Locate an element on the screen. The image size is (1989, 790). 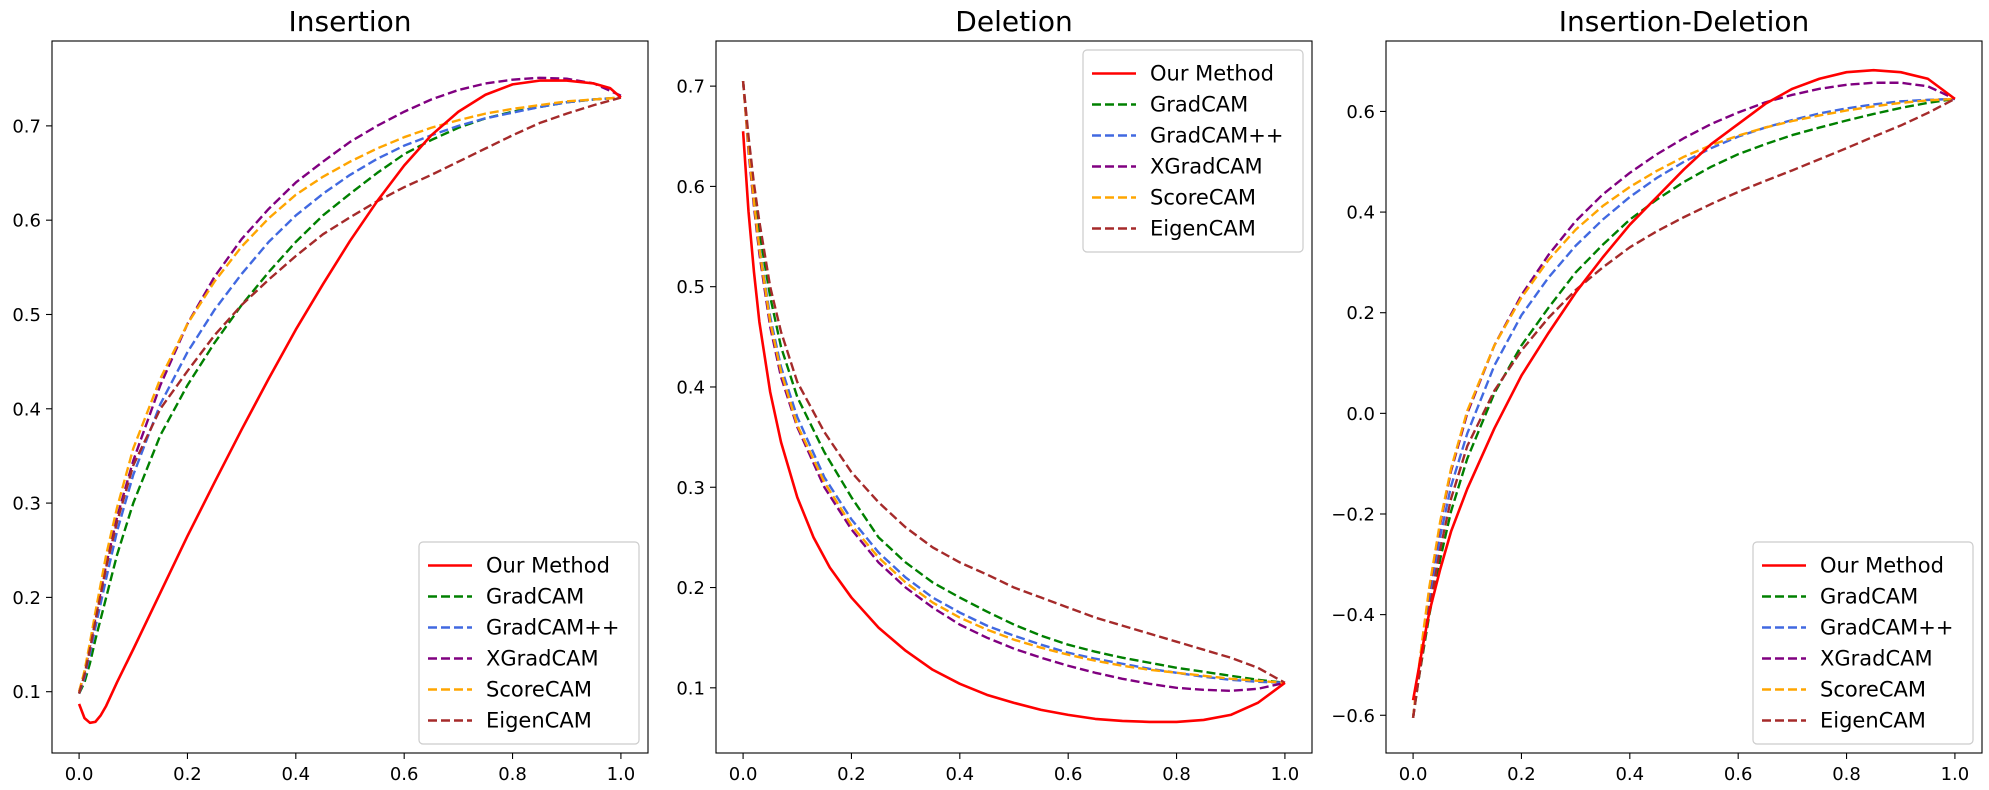
insertion-legend-box is located at coordinates (529, 643).